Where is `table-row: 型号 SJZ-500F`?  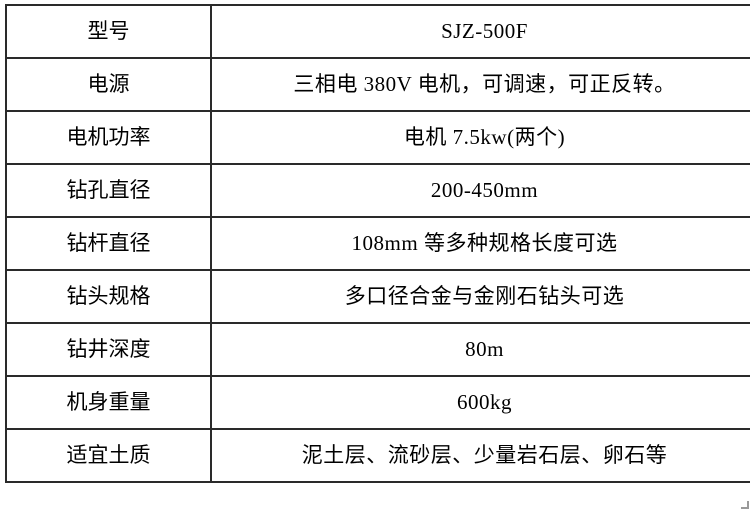
table-row: 型号 SJZ-500F is located at coordinates (377, 31).